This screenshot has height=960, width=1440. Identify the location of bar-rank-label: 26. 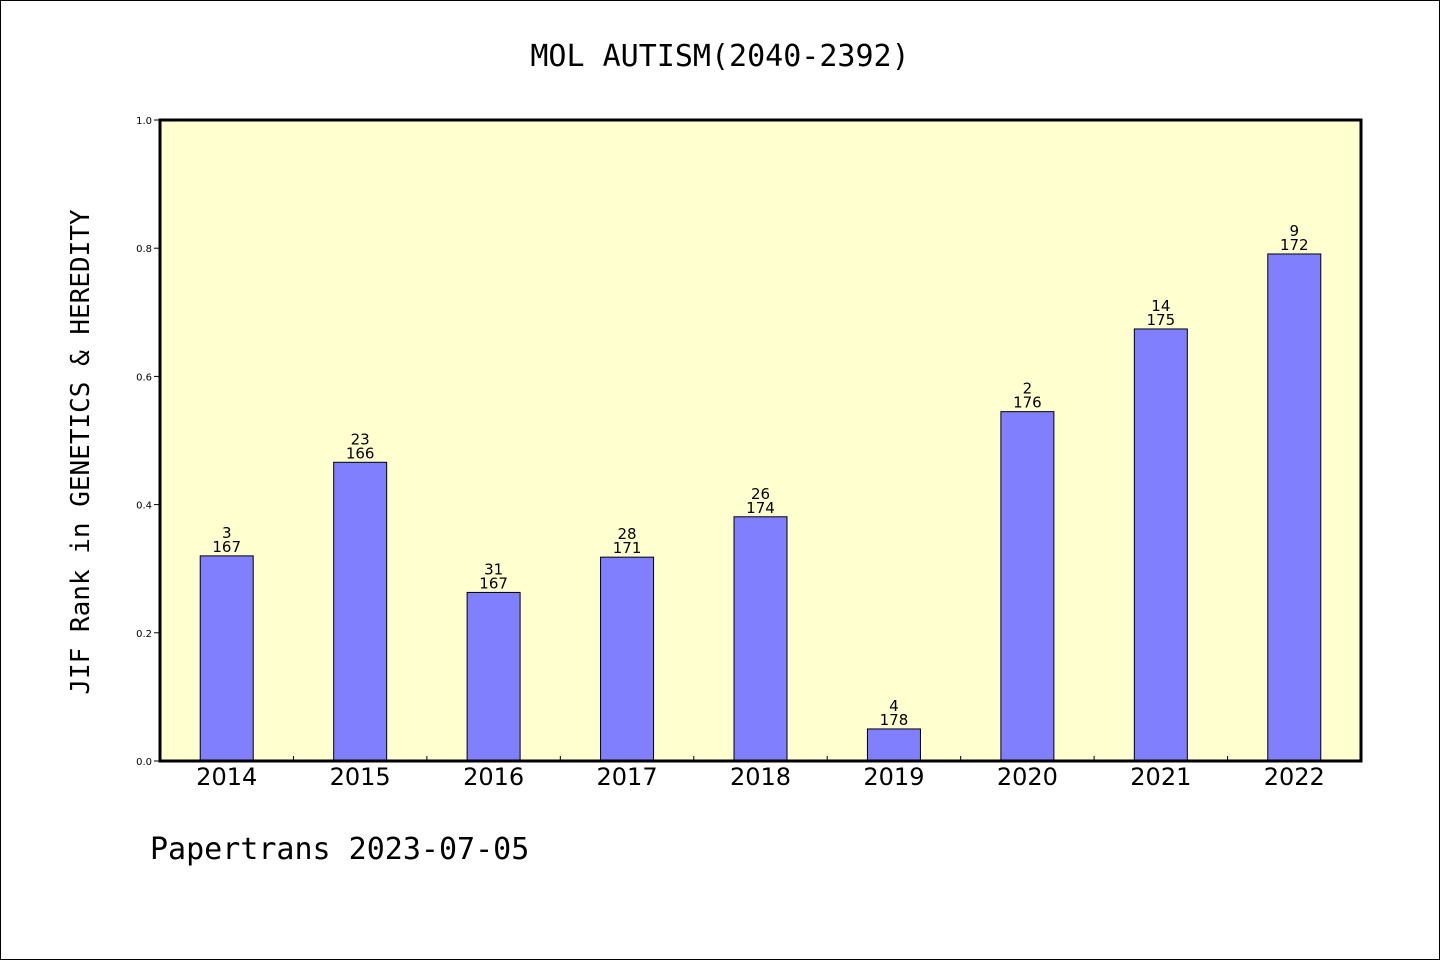
(760, 494).